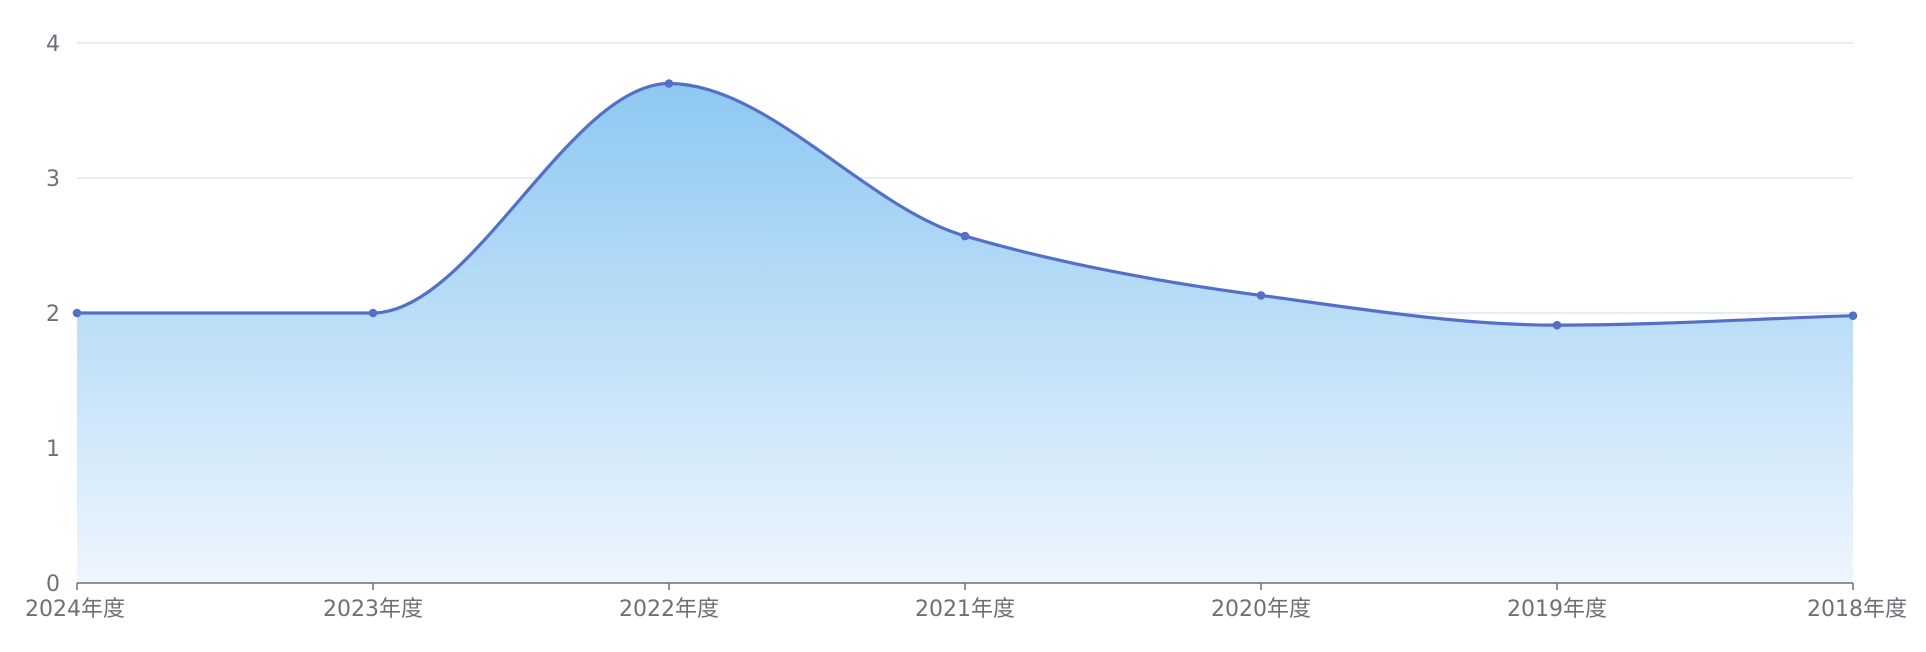  What do you see at coordinates (1857, 609) in the screenshot?
I see `x-tick-label: 2018年度` at bounding box center [1857, 609].